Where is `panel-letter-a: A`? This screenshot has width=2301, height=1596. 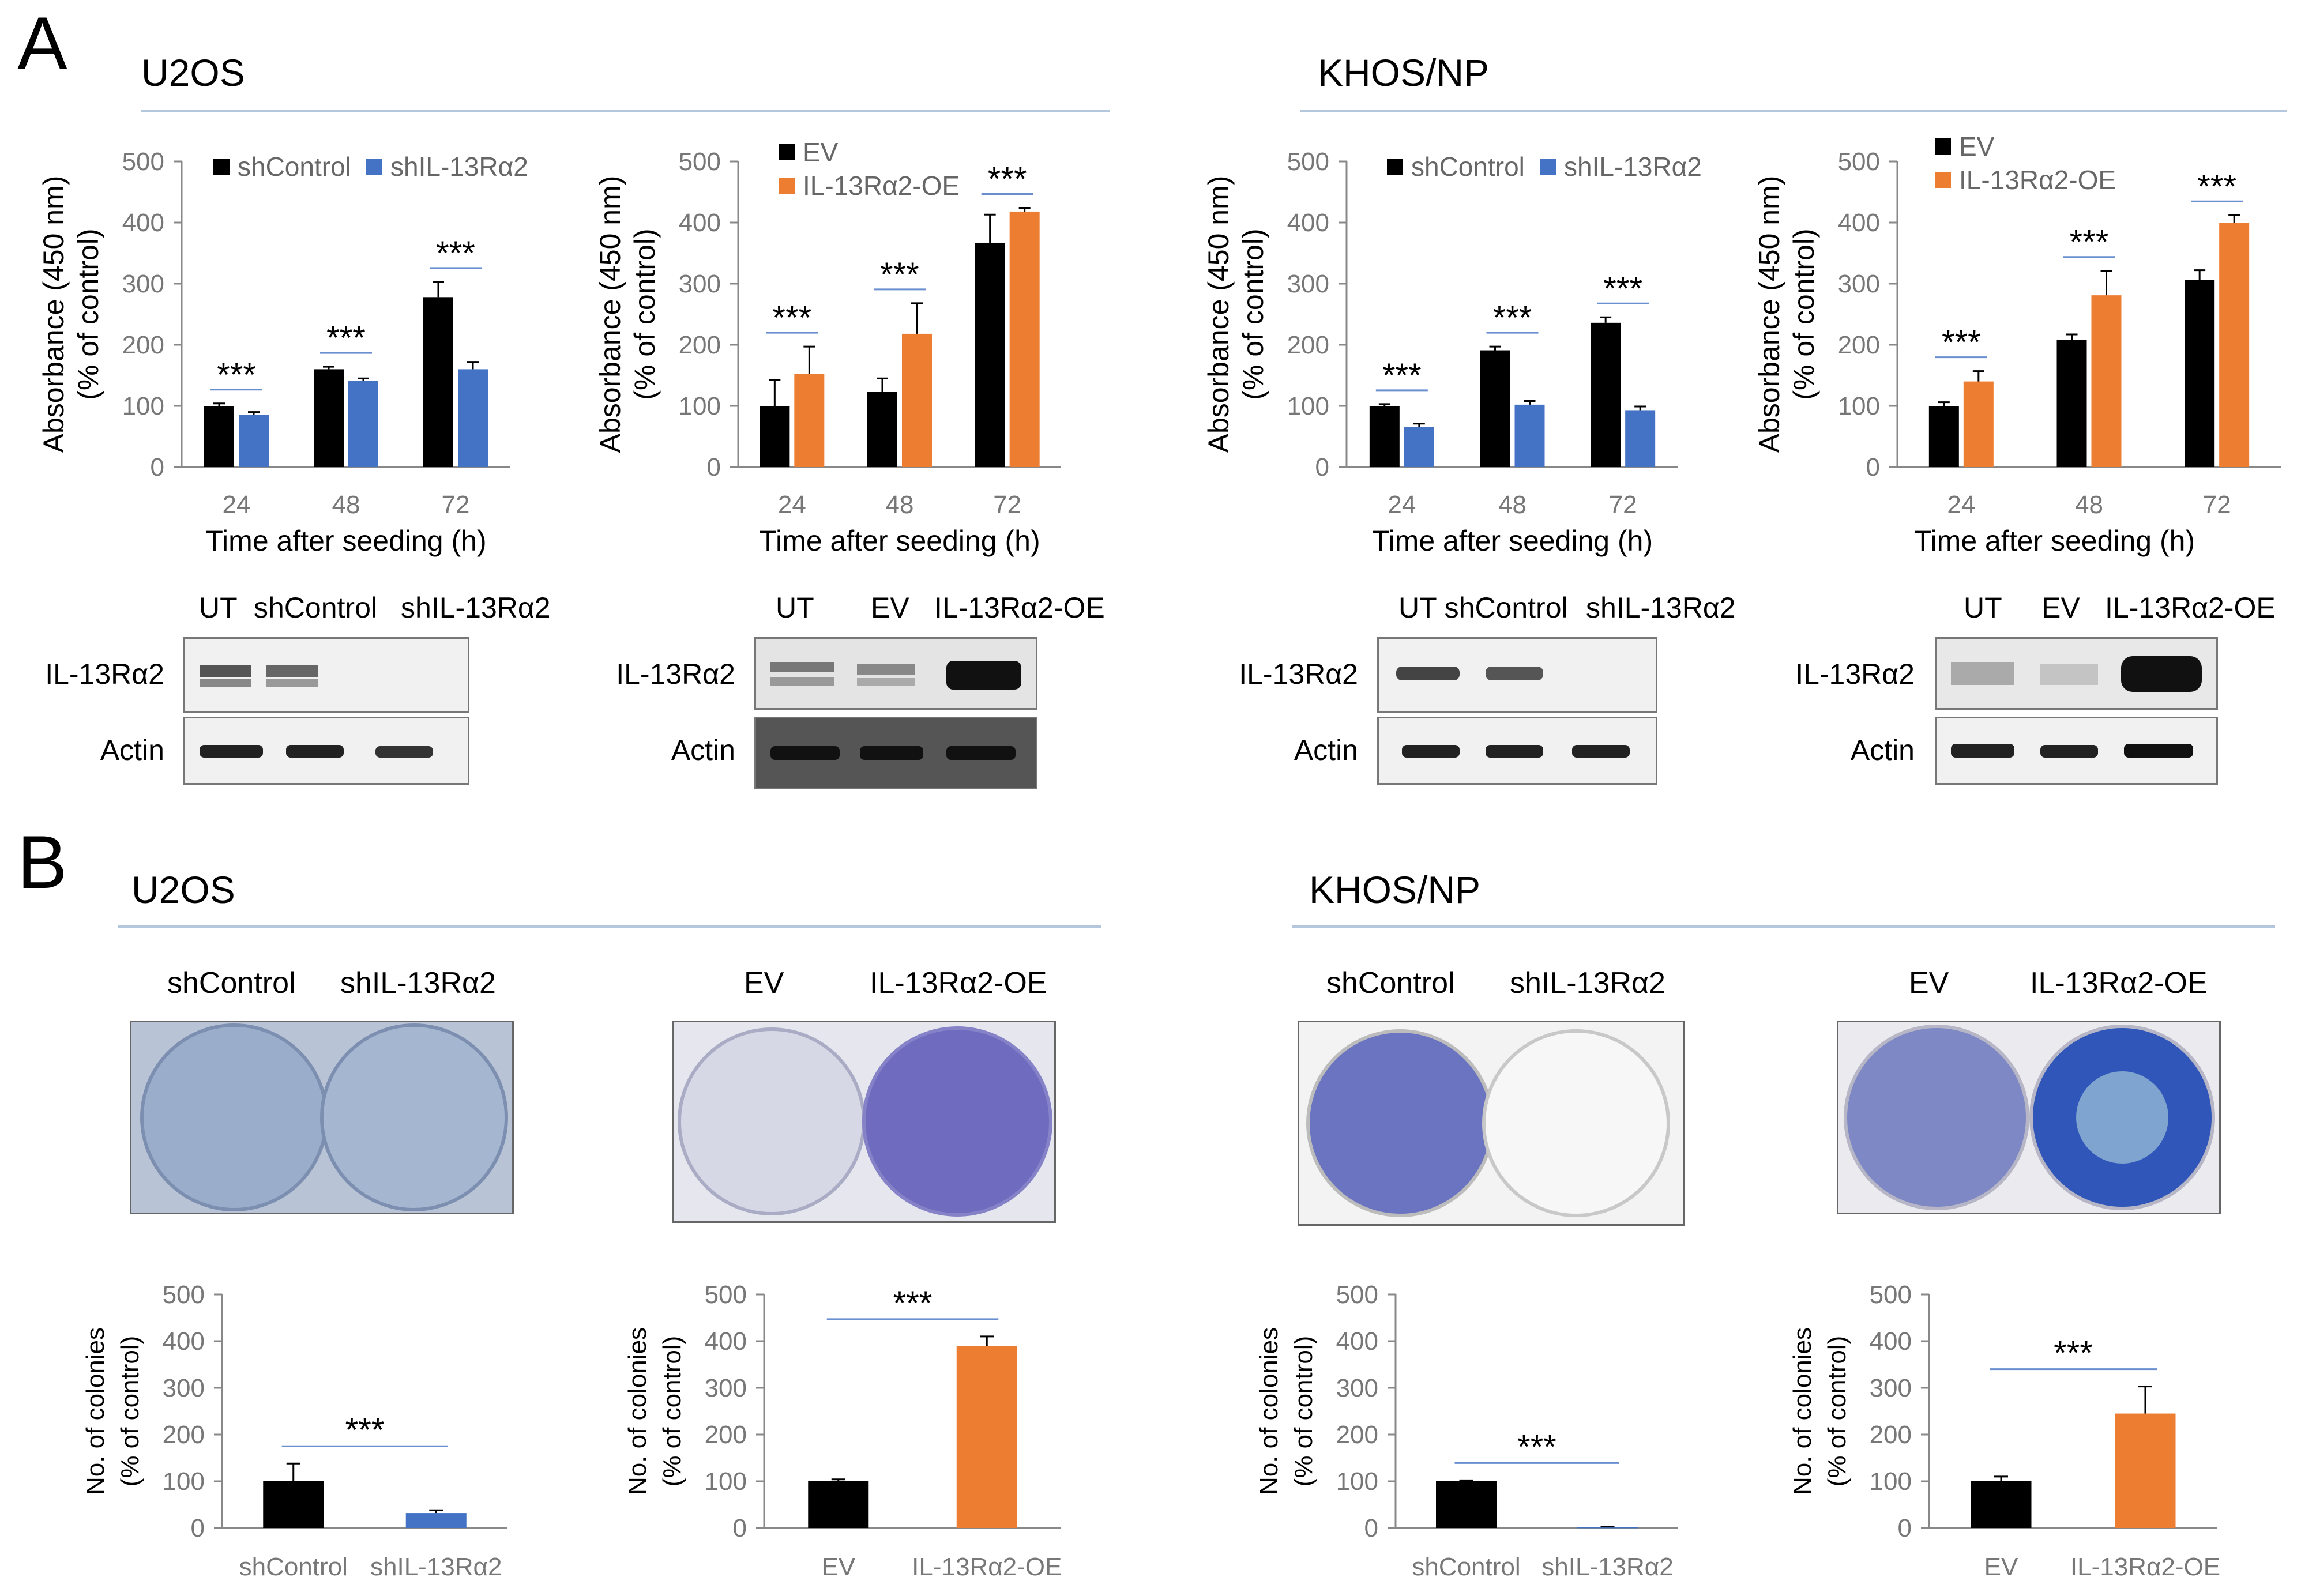
panel-letter-a: A is located at coordinates (42, 43).